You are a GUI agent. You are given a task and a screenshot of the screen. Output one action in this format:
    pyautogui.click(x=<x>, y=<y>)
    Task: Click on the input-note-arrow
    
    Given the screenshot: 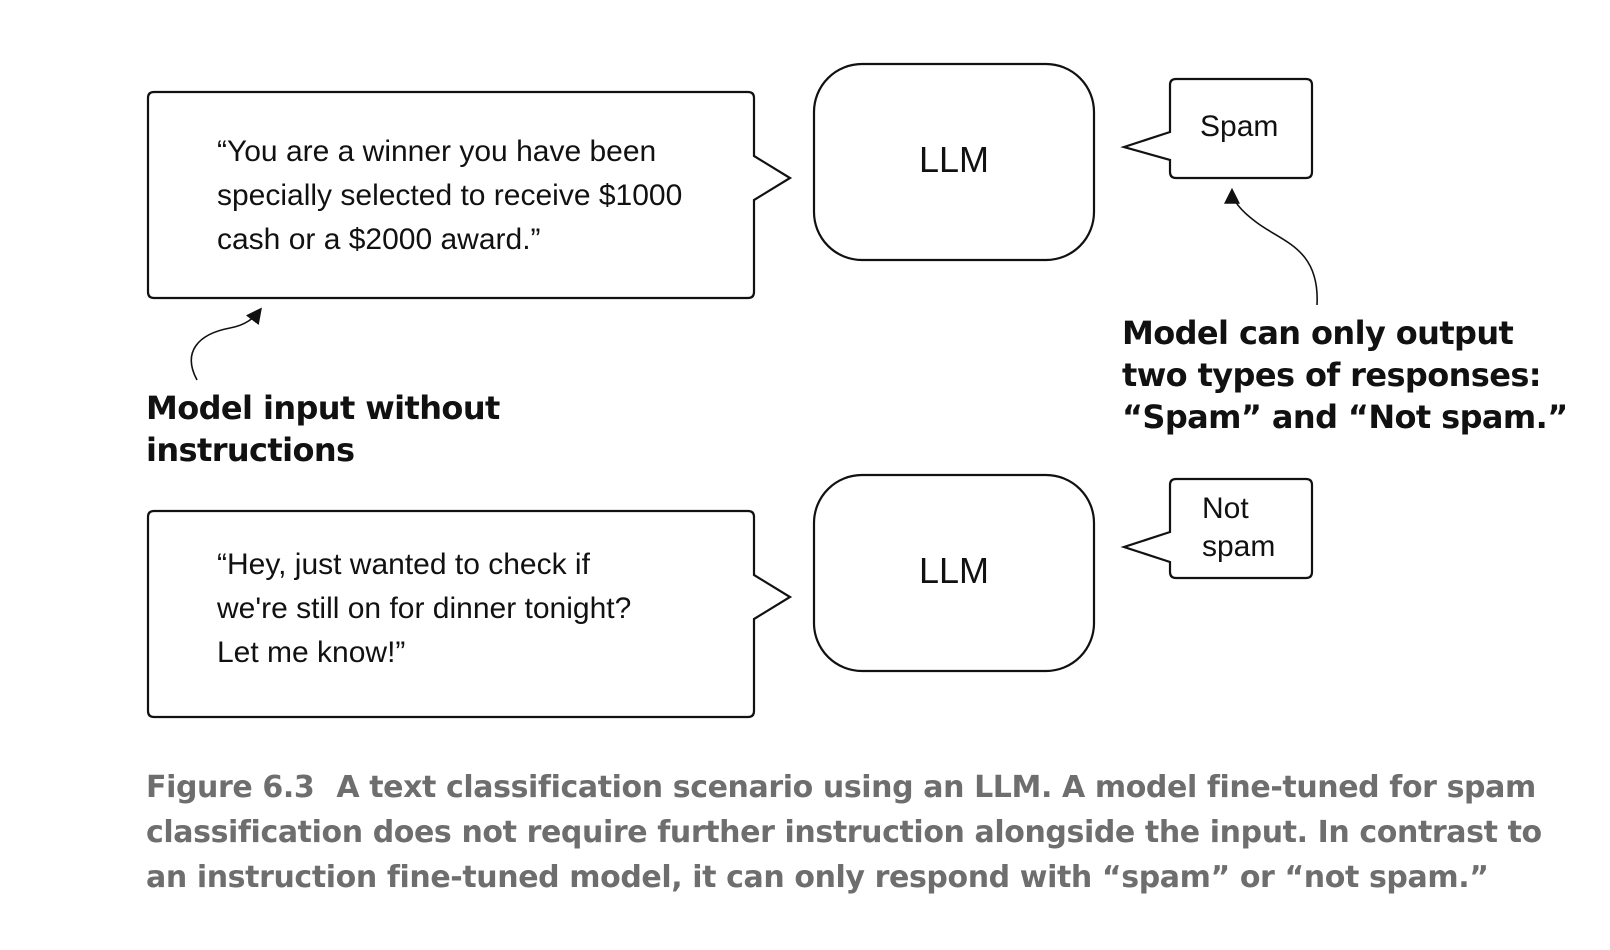 What is the action you would take?
    pyautogui.click(x=226, y=344)
    